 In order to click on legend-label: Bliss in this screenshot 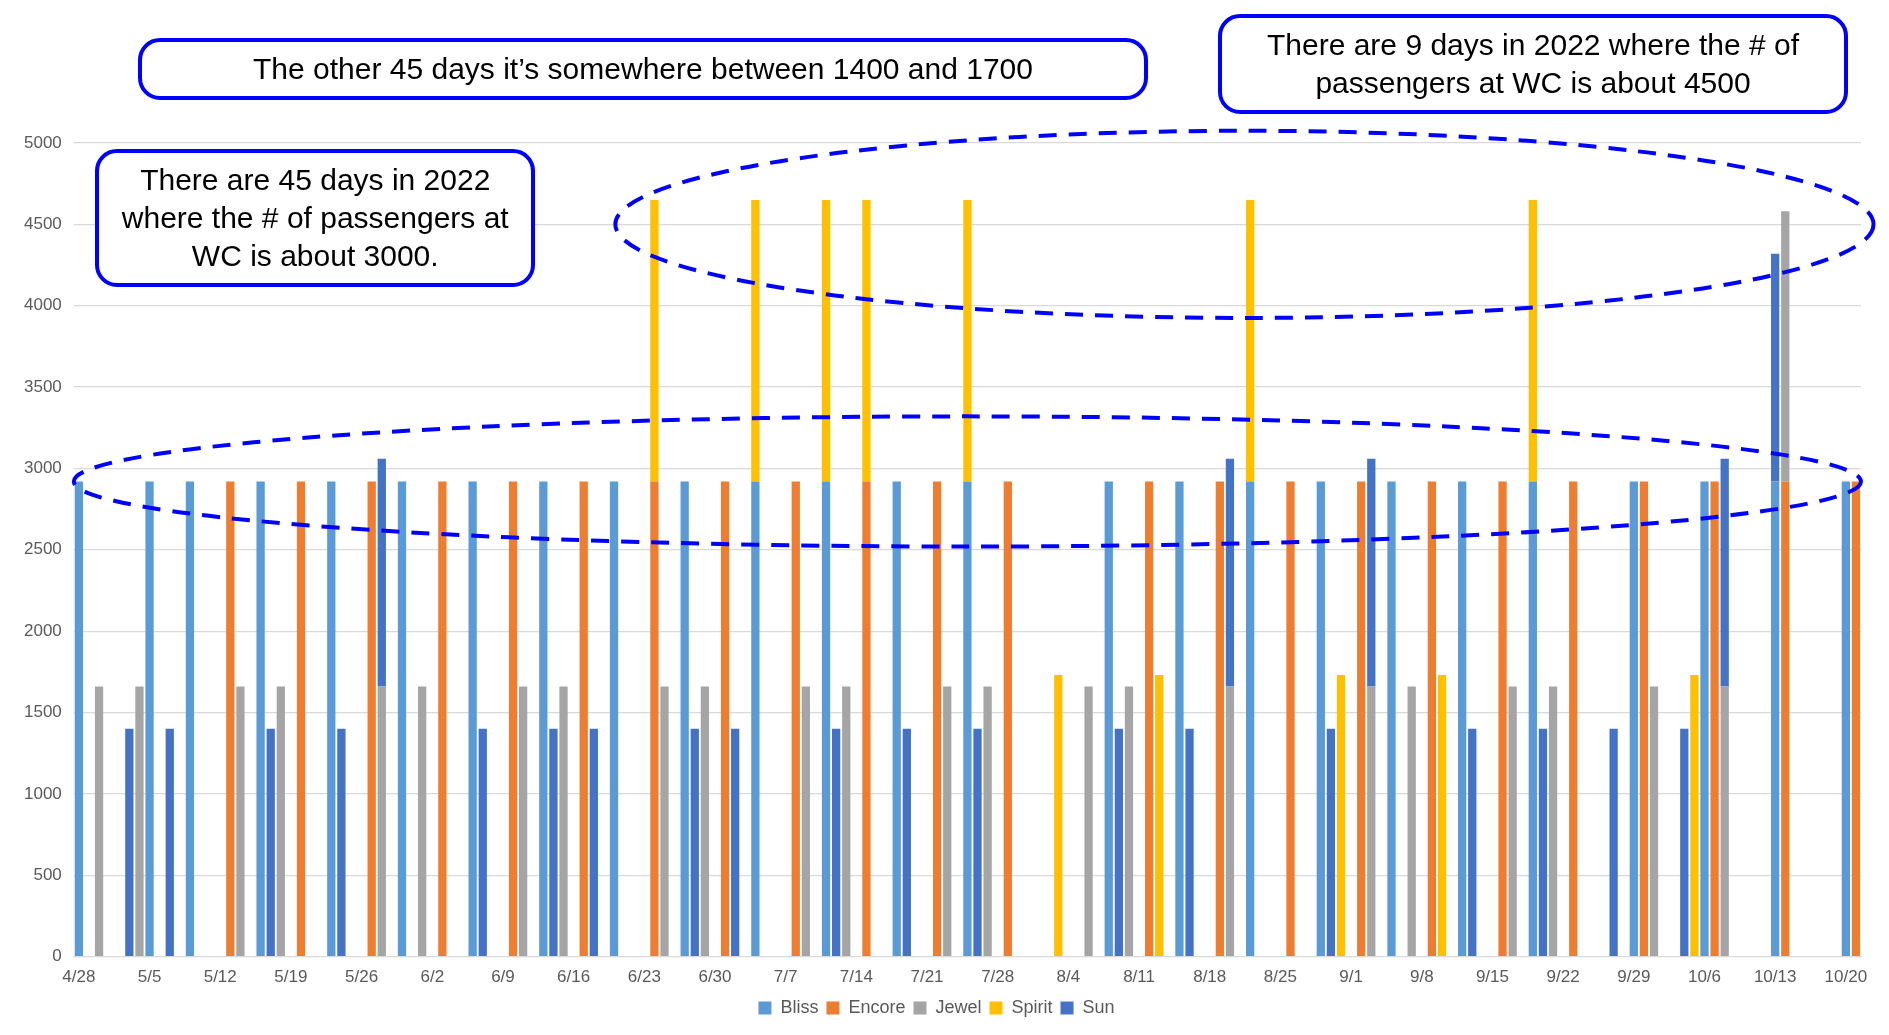, I will do `click(799, 1006)`.